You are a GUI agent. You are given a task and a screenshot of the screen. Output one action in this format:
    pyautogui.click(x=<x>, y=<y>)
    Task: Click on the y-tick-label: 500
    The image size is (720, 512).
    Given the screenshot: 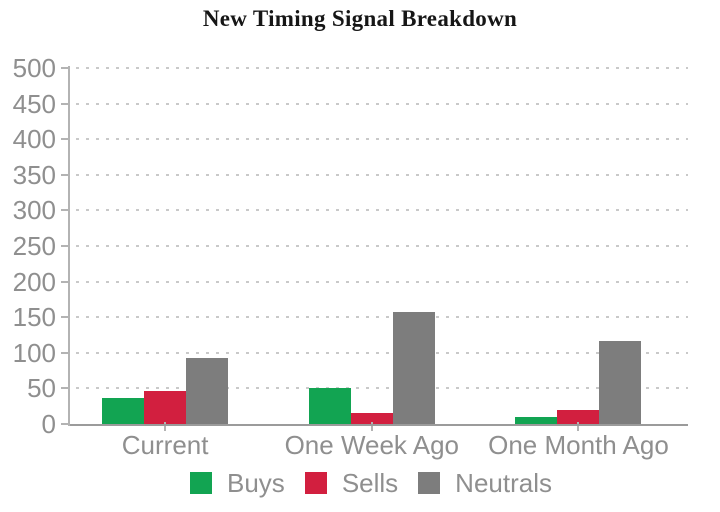 What is the action you would take?
    pyautogui.click(x=34, y=68)
    